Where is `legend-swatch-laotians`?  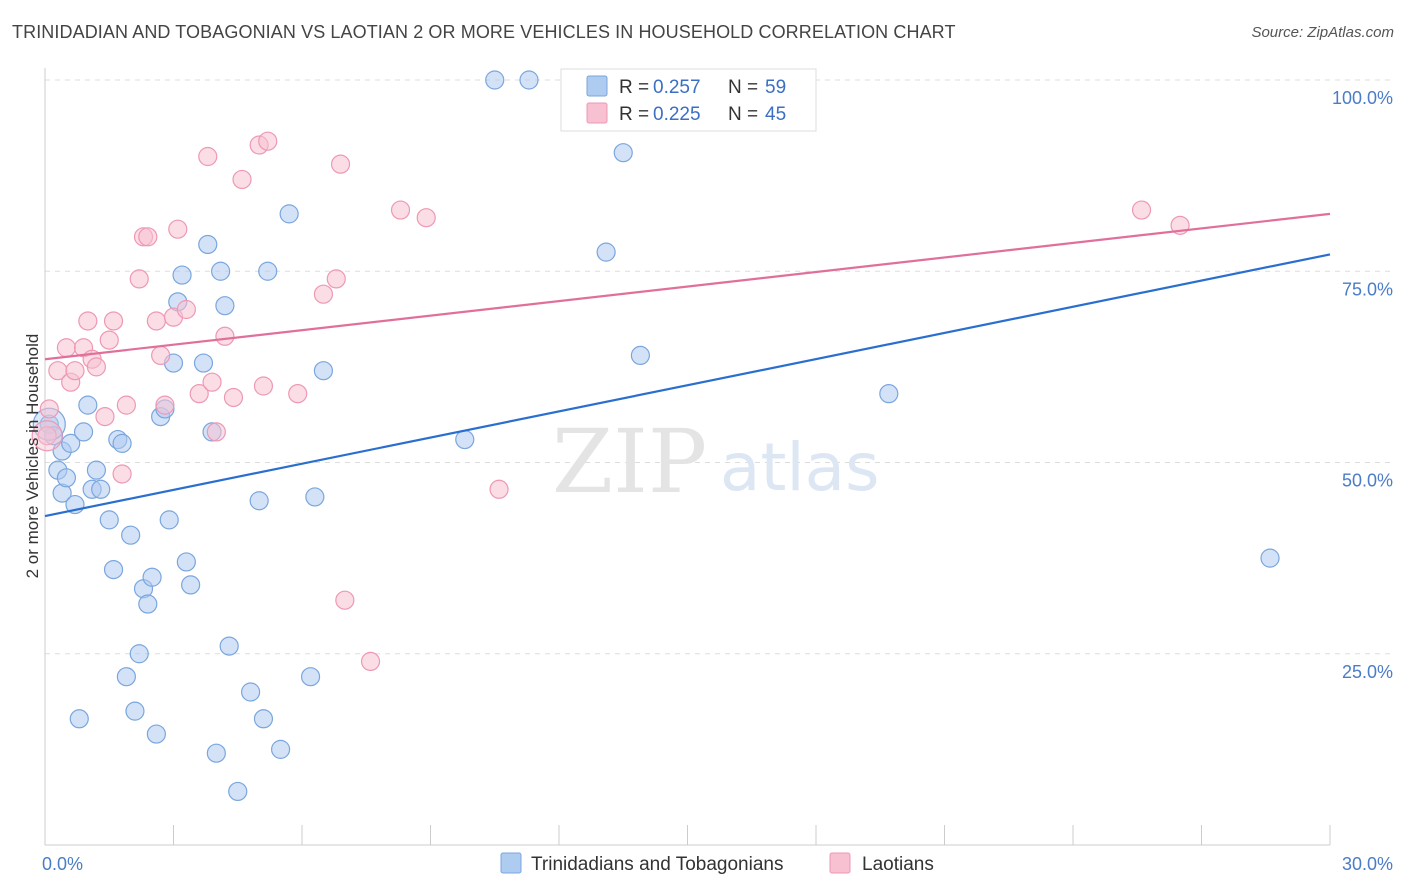 legend-swatch-laotians is located at coordinates (840, 863).